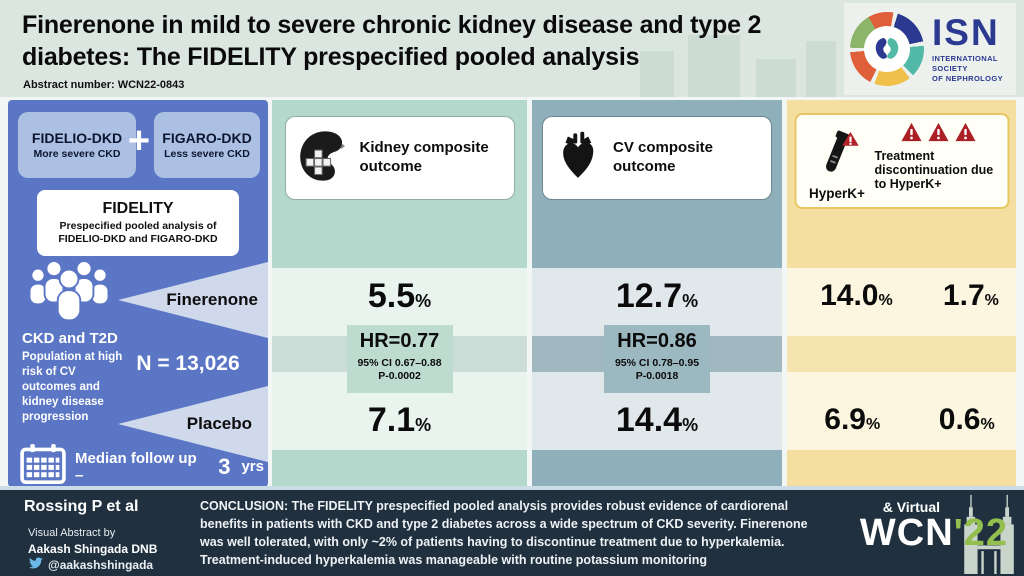  I want to click on cv-outcome-header: CV composite outcome, so click(657, 158).